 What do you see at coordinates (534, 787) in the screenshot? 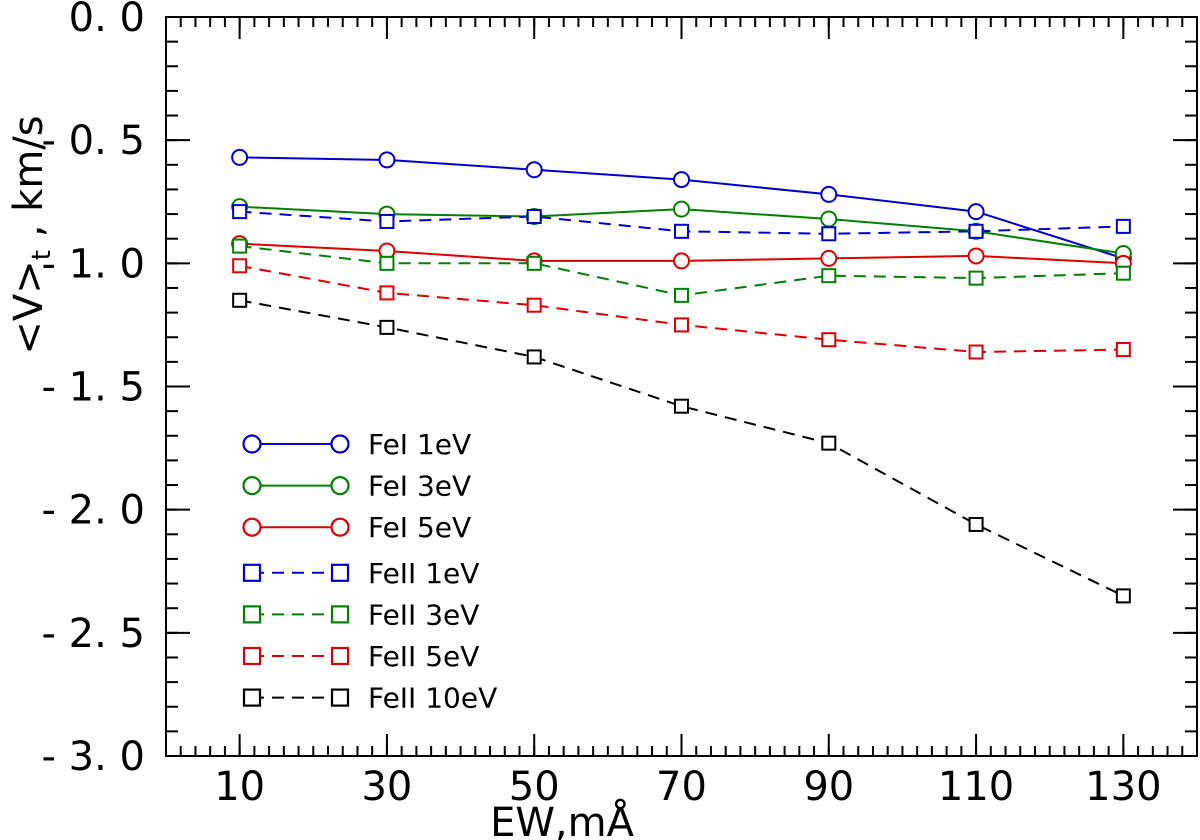
I see `x-tick-label: 50` at bounding box center [534, 787].